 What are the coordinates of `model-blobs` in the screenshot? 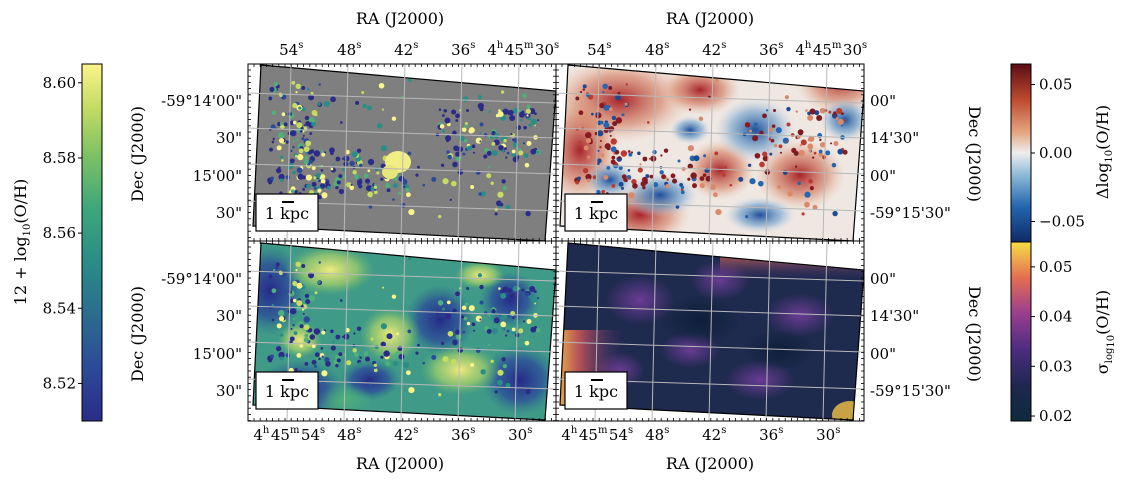 It's located at (404, 332).